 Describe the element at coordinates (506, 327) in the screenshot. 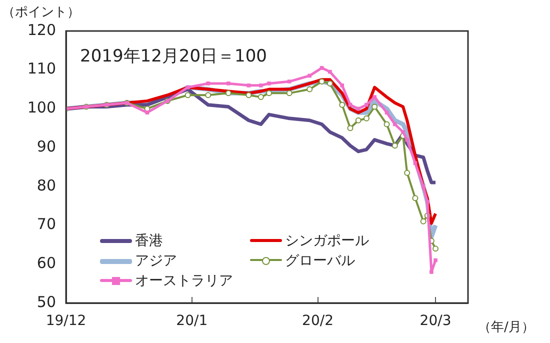

I see `x-axis-title: （年/月）` at that location.